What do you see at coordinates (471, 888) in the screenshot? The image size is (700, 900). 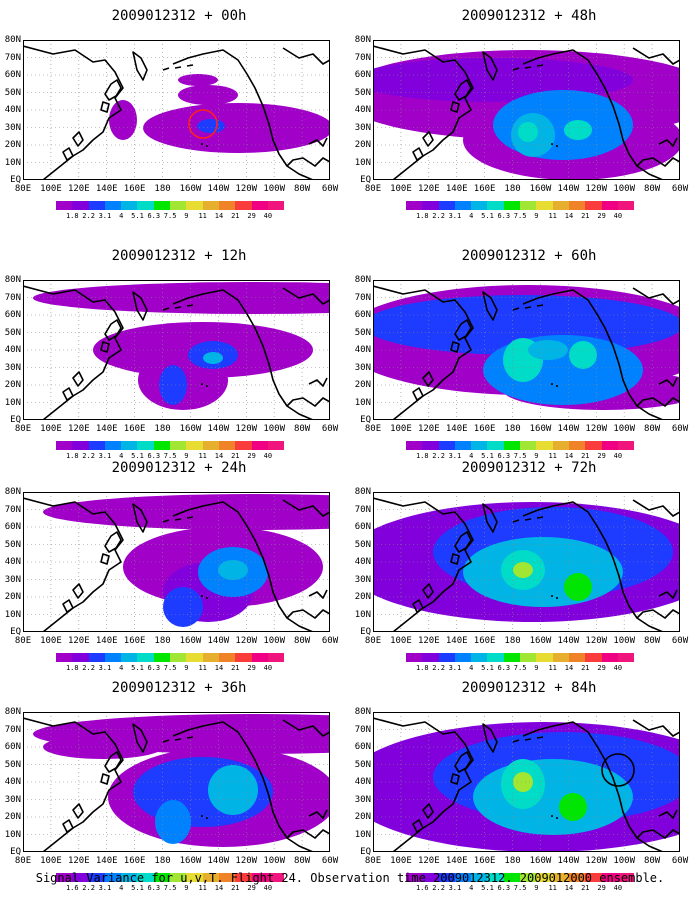 I see `colorbar-label: 4` at bounding box center [471, 888].